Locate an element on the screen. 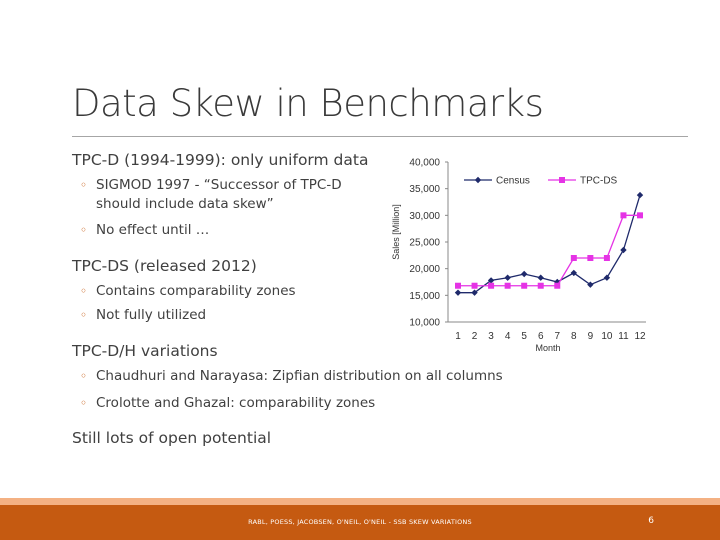  y-axis-label: Sales [Million] is located at coordinates (396, 232).